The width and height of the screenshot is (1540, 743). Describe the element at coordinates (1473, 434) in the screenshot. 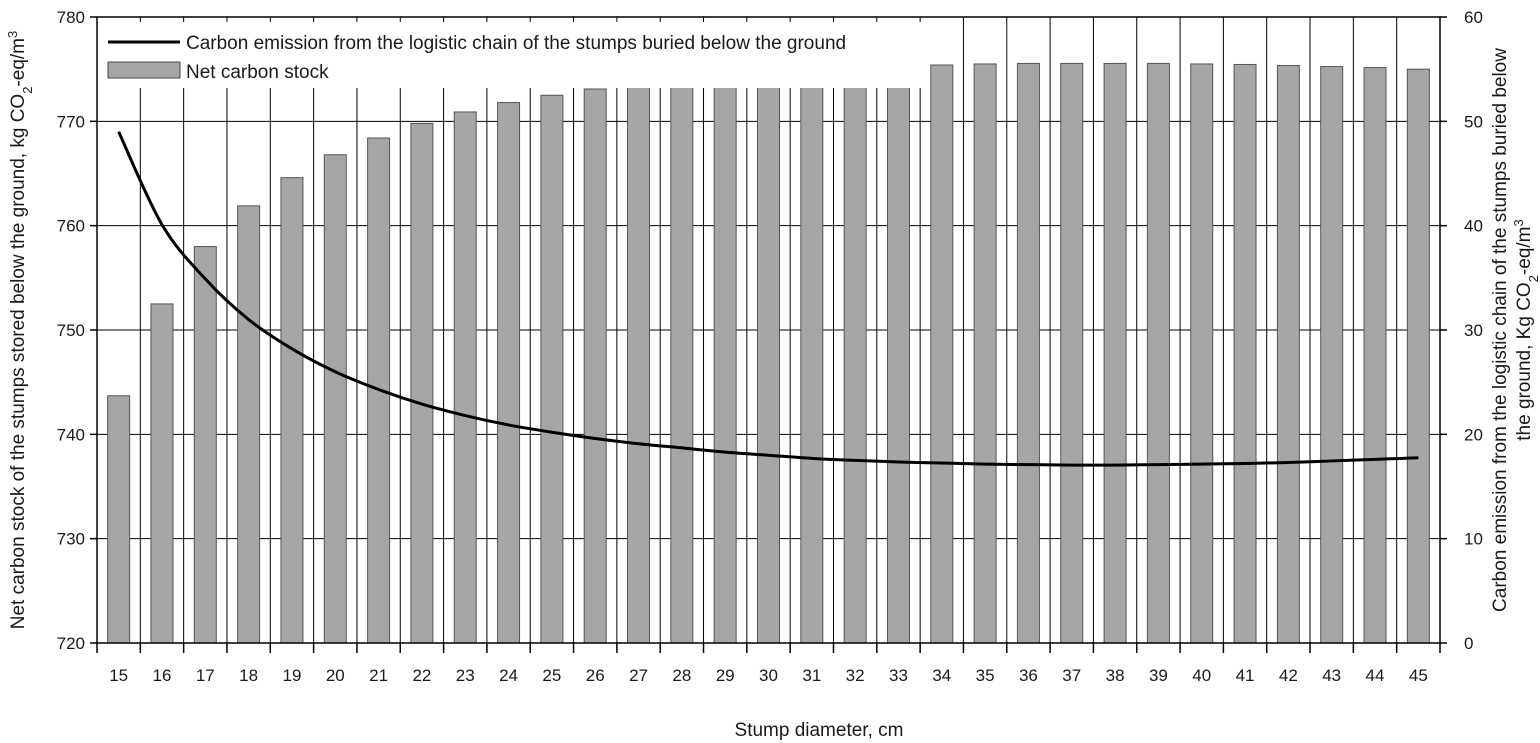

I see `right-axis-tick-label: 20` at that location.